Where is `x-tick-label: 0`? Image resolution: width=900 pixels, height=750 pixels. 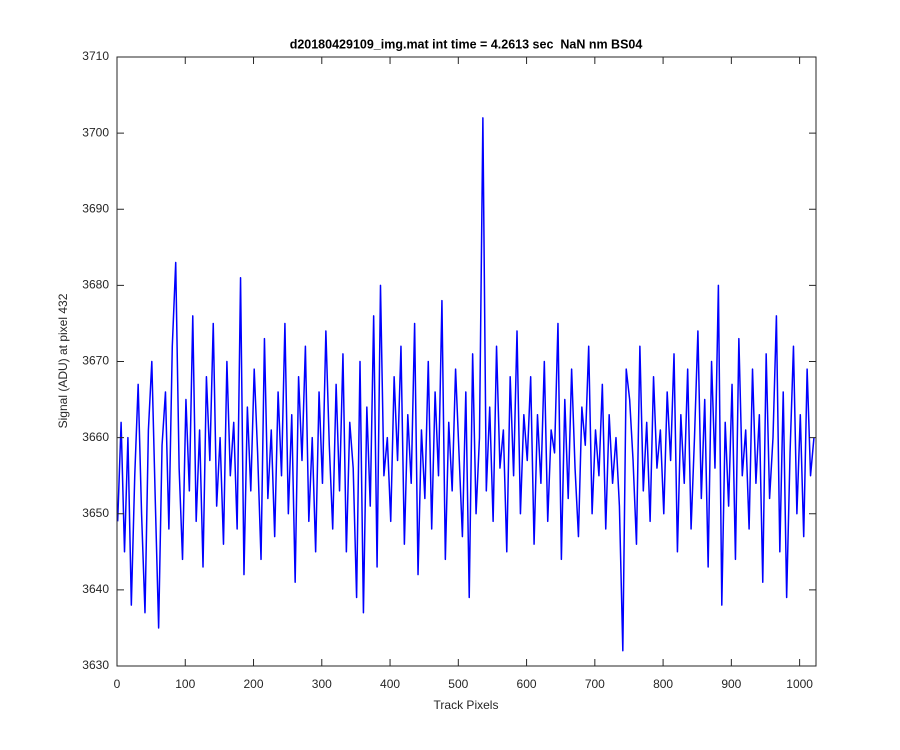 x-tick-label: 0 is located at coordinates (117, 684).